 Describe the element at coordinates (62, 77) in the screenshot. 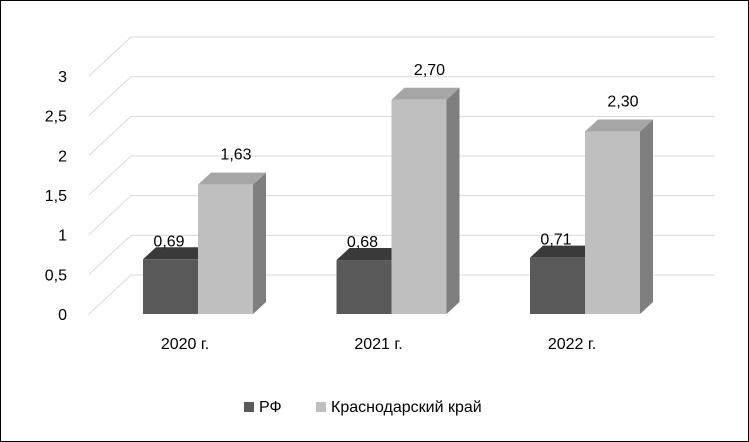

I see `y-tick-label: 3` at that location.